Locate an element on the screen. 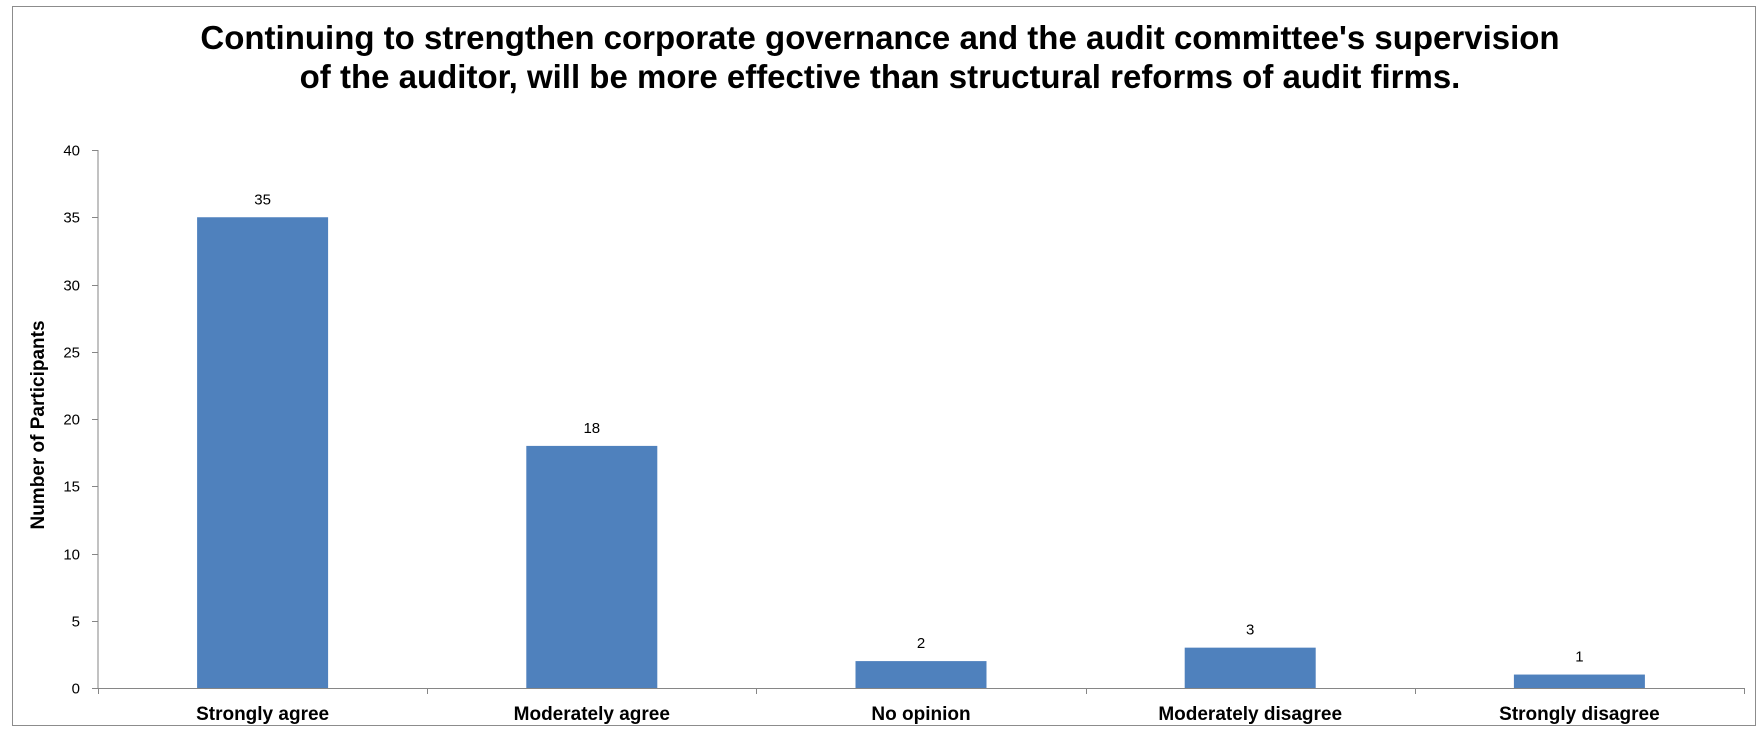 The height and width of the screenshot is (732, 1760). x-category-label: No opinion is located at coordinates (920, 714).